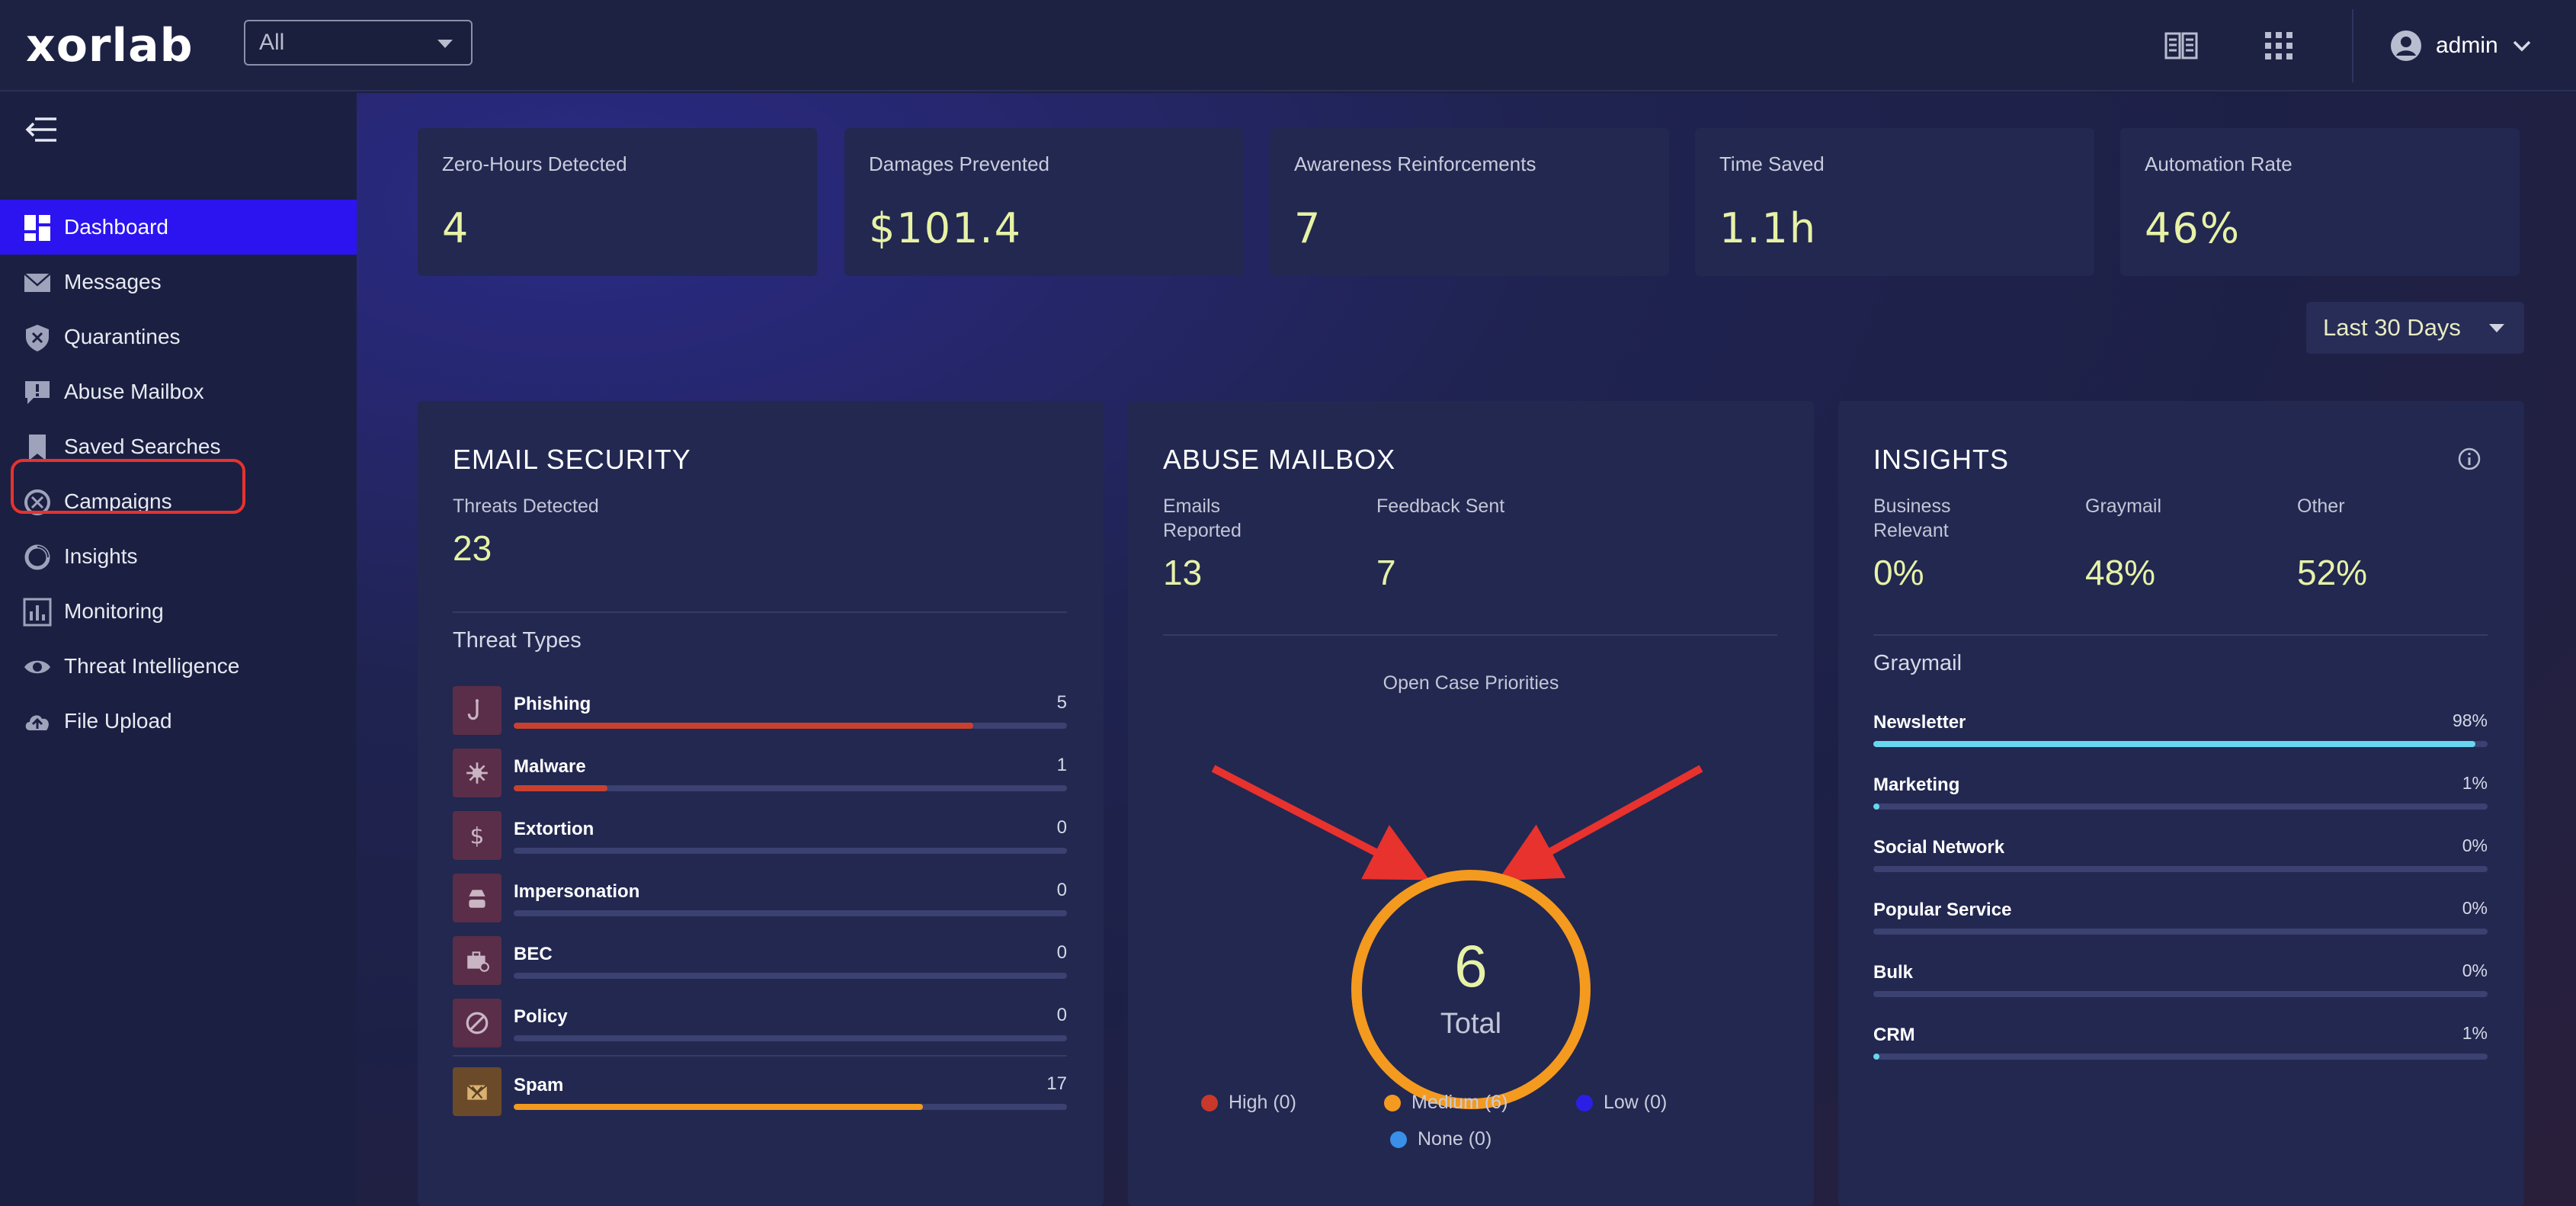  What do you see at coordinates (2180, 920) in the screenshot?
I see `graymail-row-popular-service: Popular Service 0%` at bounding box center [2180, 920].